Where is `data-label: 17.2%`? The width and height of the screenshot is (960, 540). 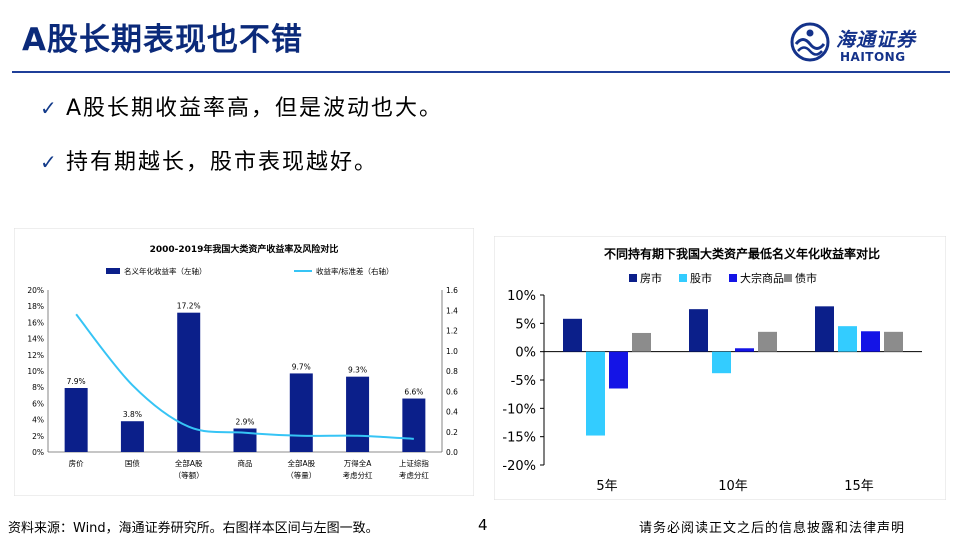 data-label: 17.2% is located at coordinates (189, 306).